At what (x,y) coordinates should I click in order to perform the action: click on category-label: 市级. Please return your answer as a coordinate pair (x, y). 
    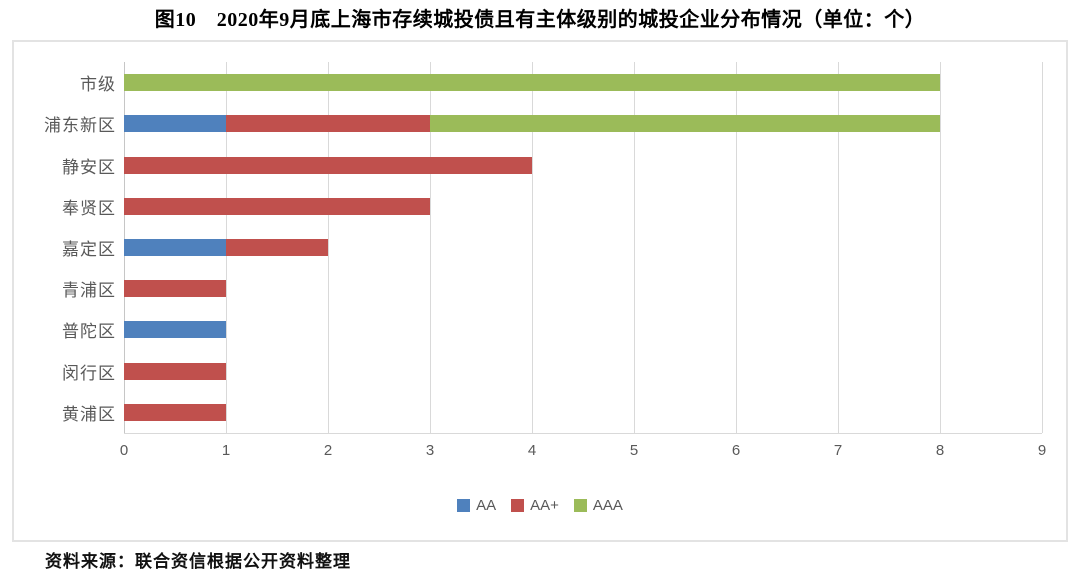
    Looking at the image, I should click on (98, 85).